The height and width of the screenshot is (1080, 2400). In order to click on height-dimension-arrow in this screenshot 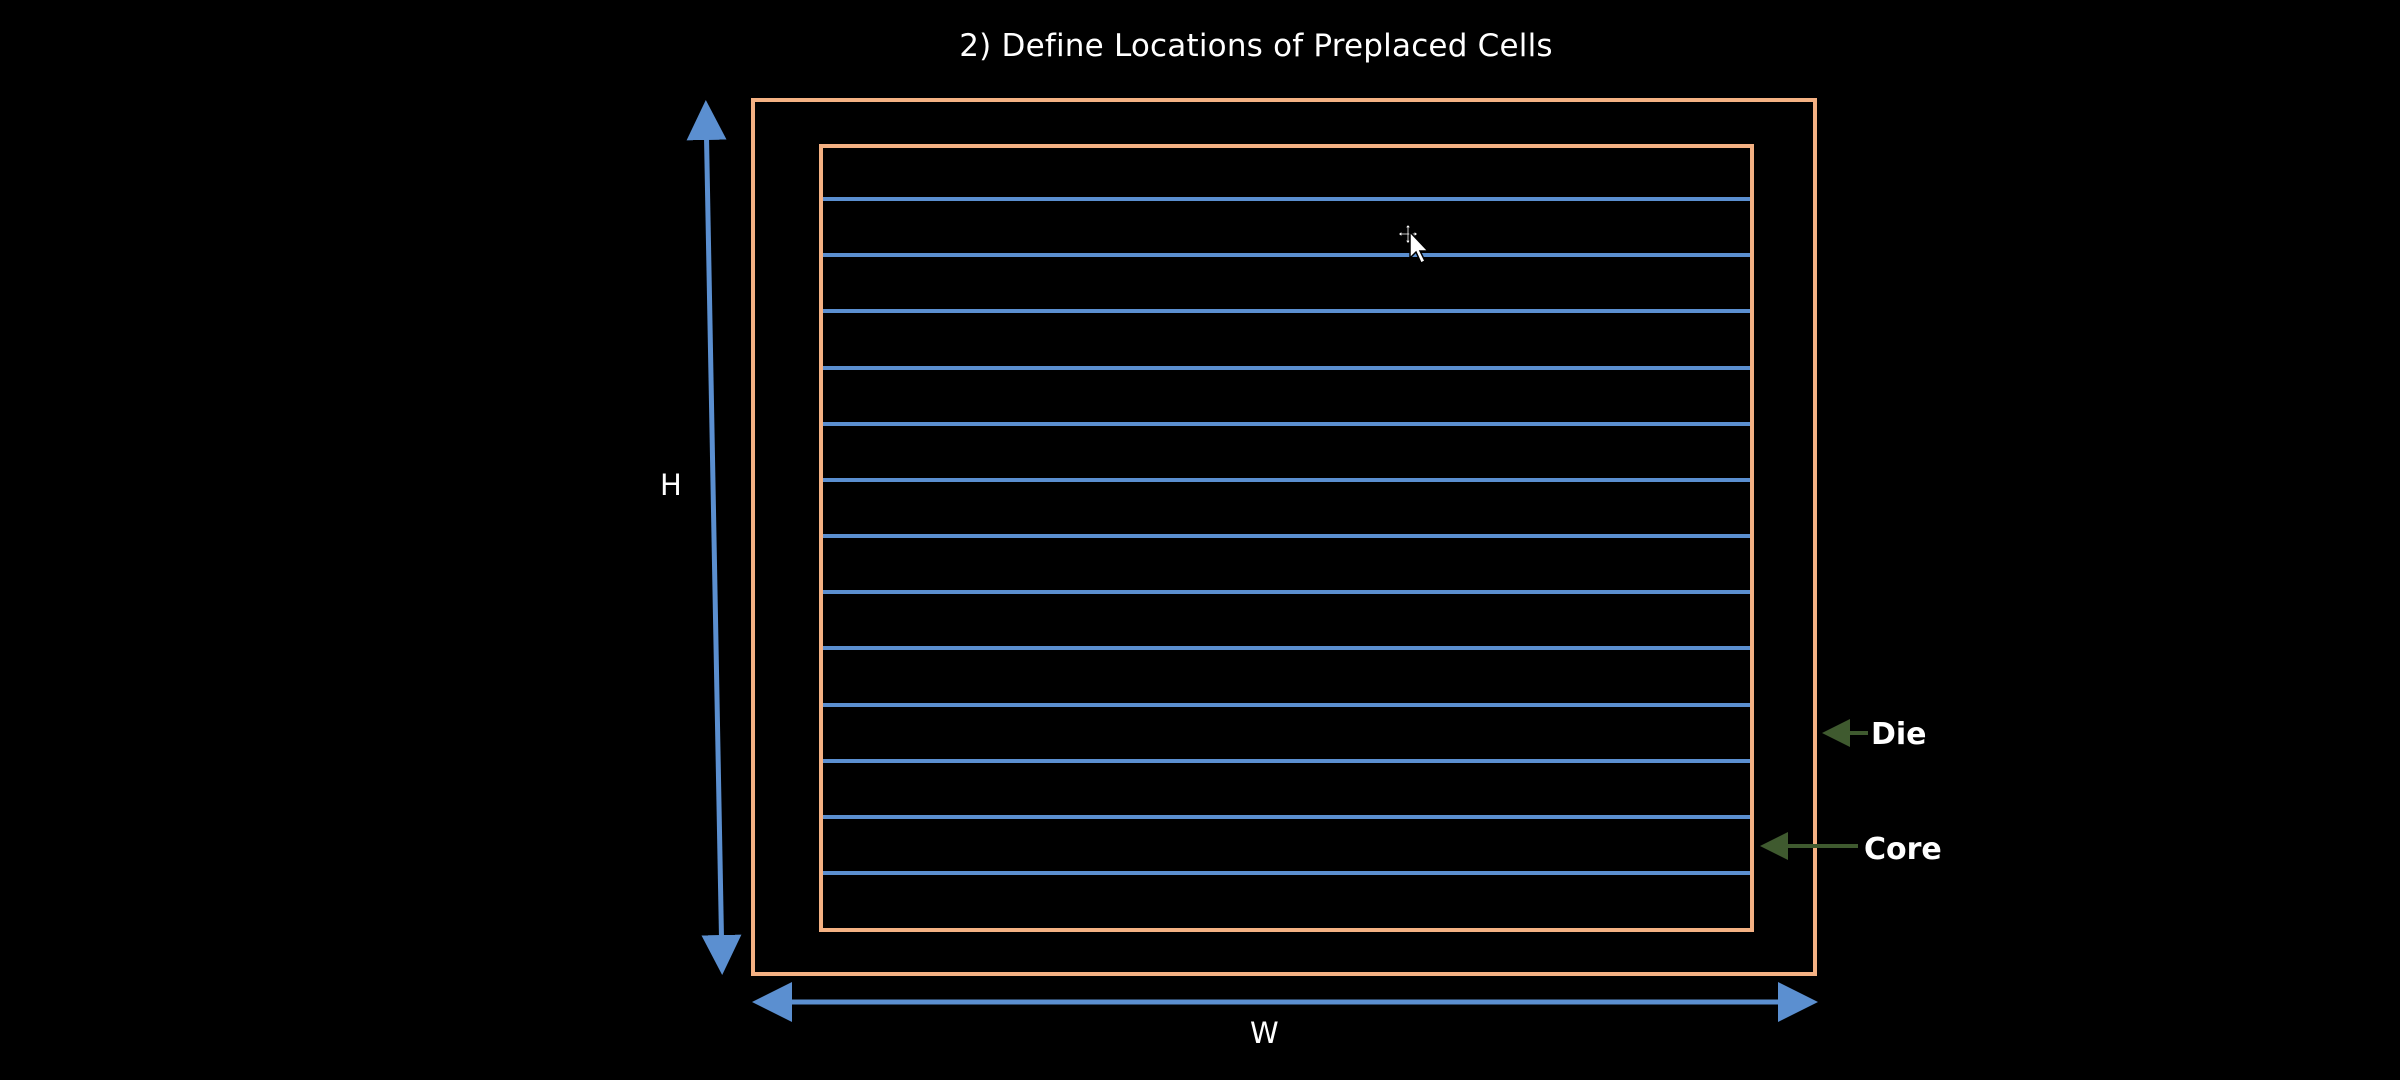, I will do `click(714, 537)`.